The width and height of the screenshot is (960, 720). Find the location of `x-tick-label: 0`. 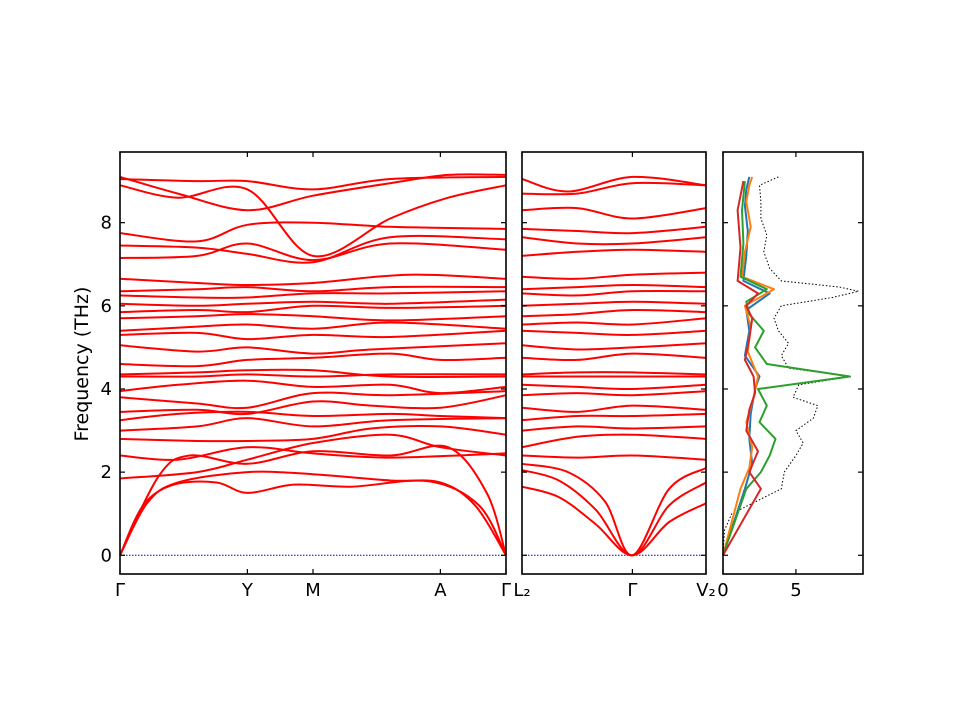

x-tick-label: 0 is located at coordinates (722, 590).